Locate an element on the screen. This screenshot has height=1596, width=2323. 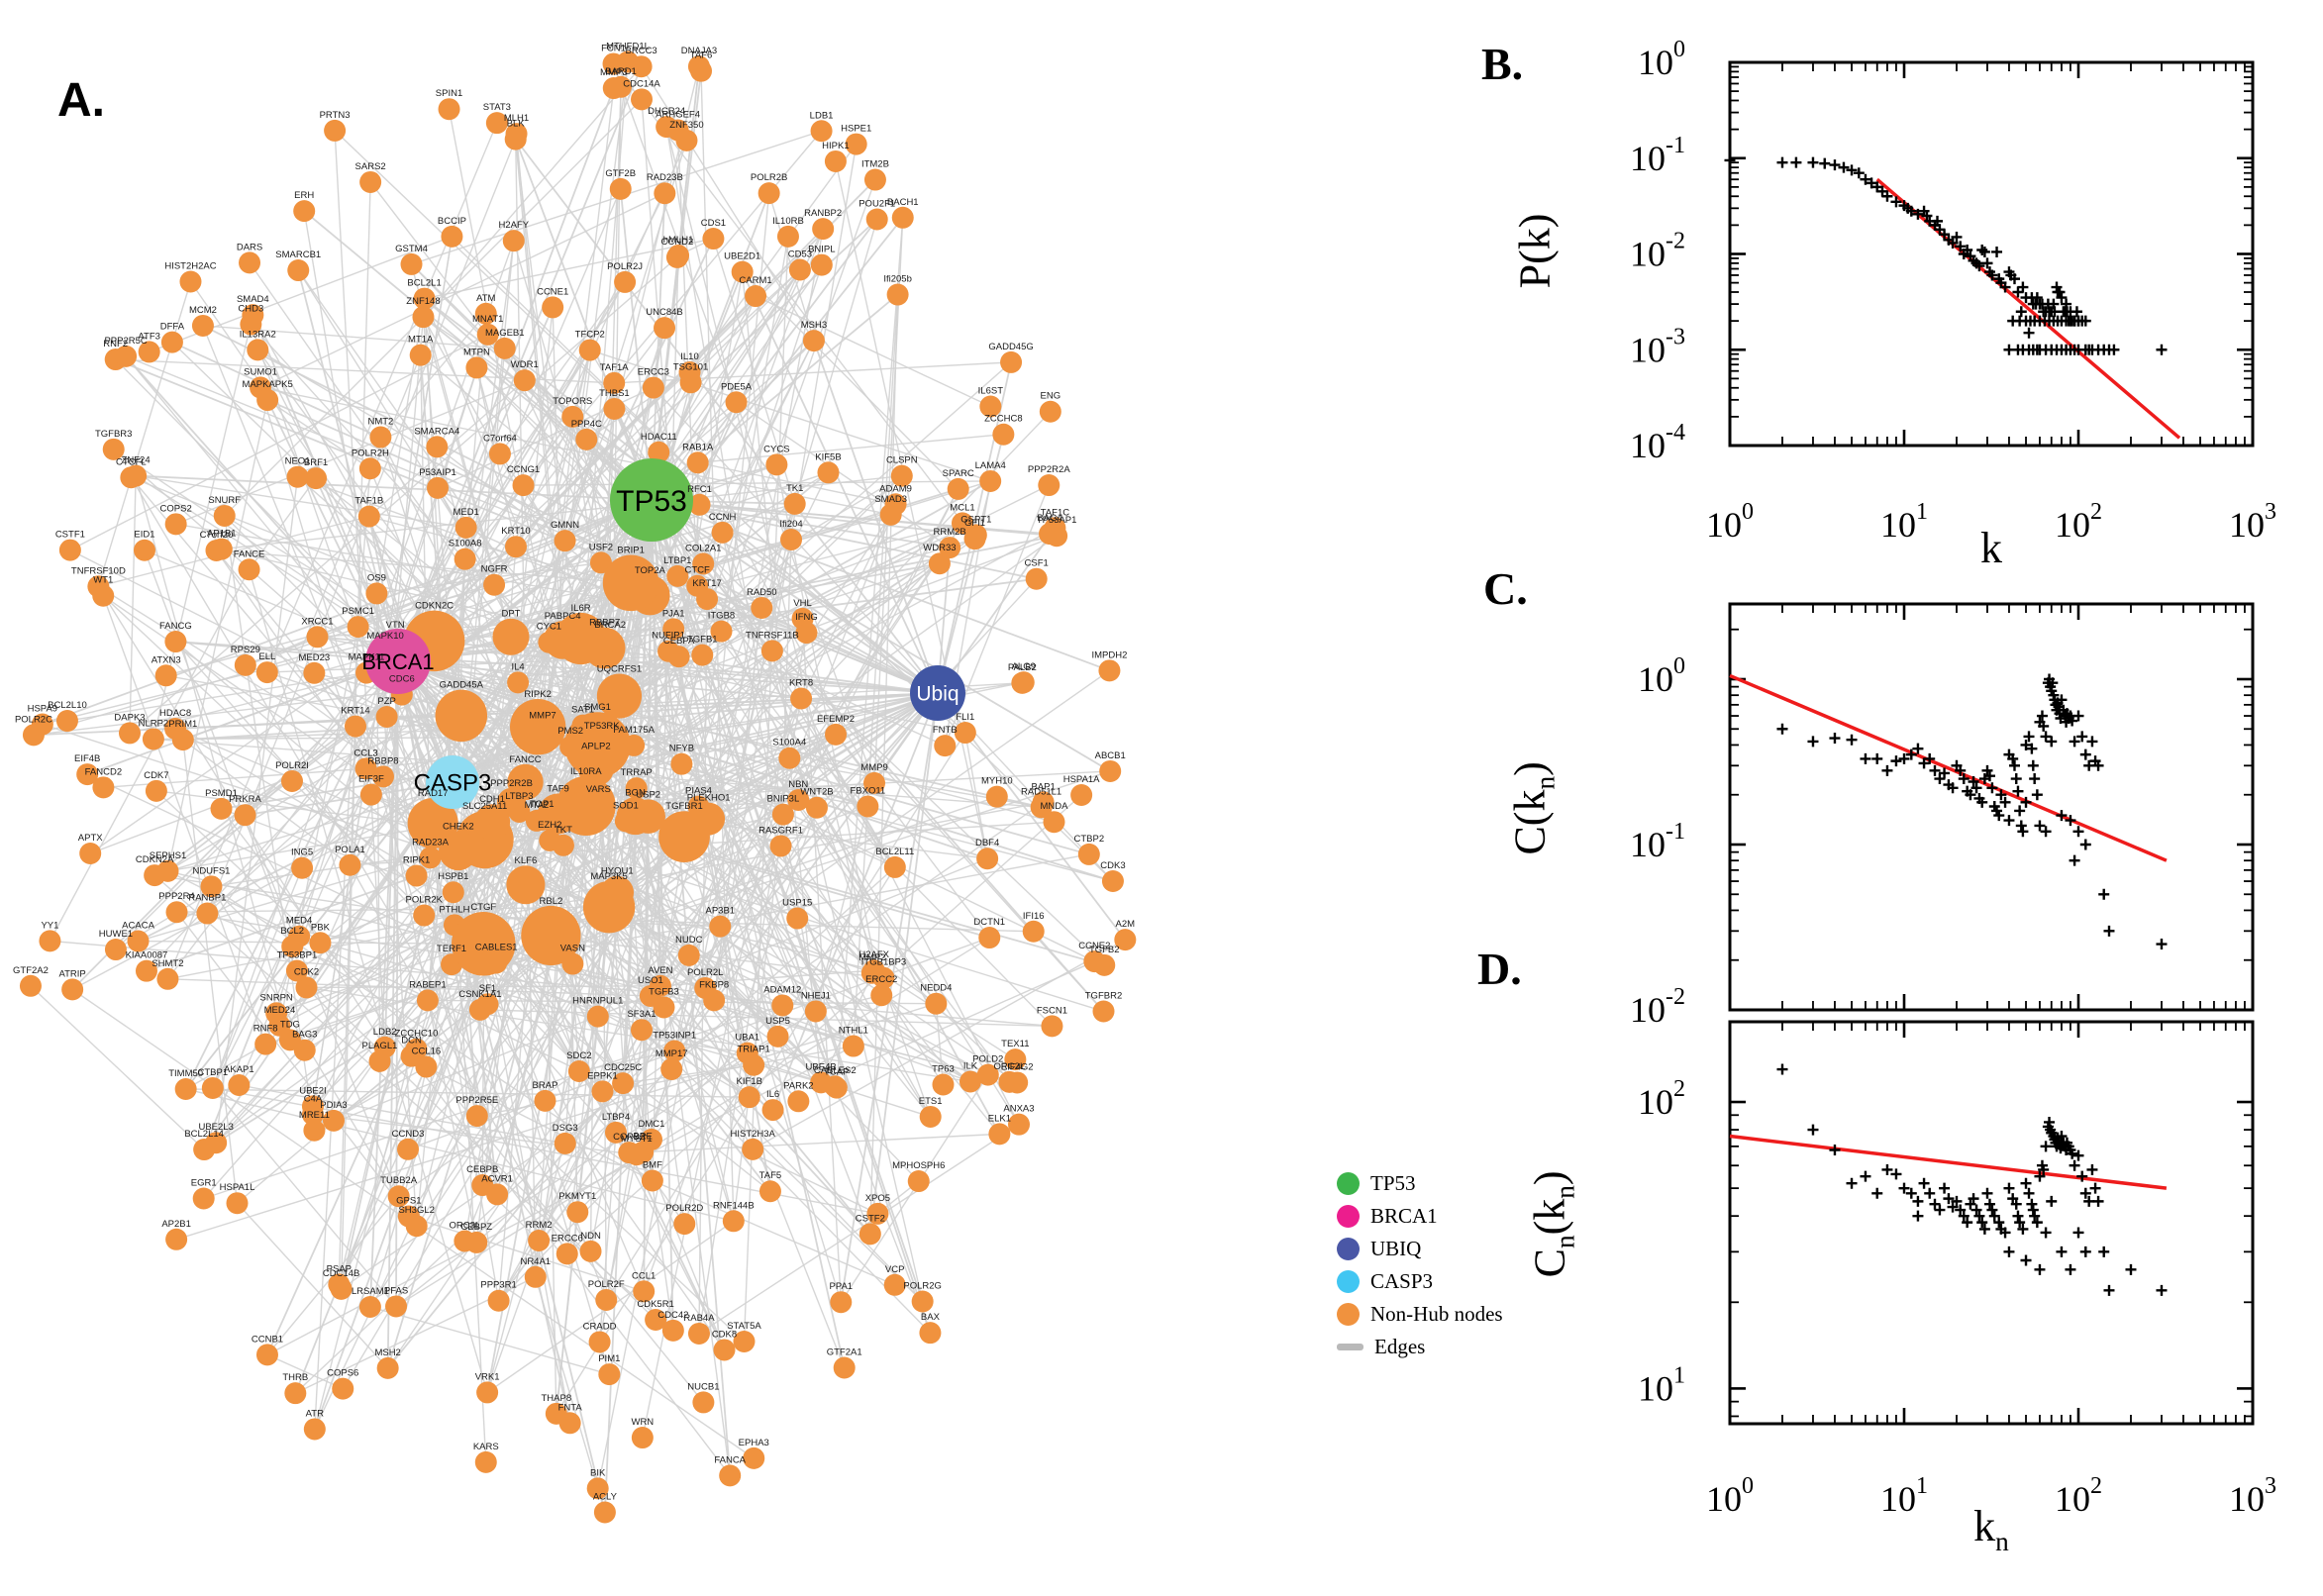
node-label: LTBP4 is located at coordinates (616, 1117).